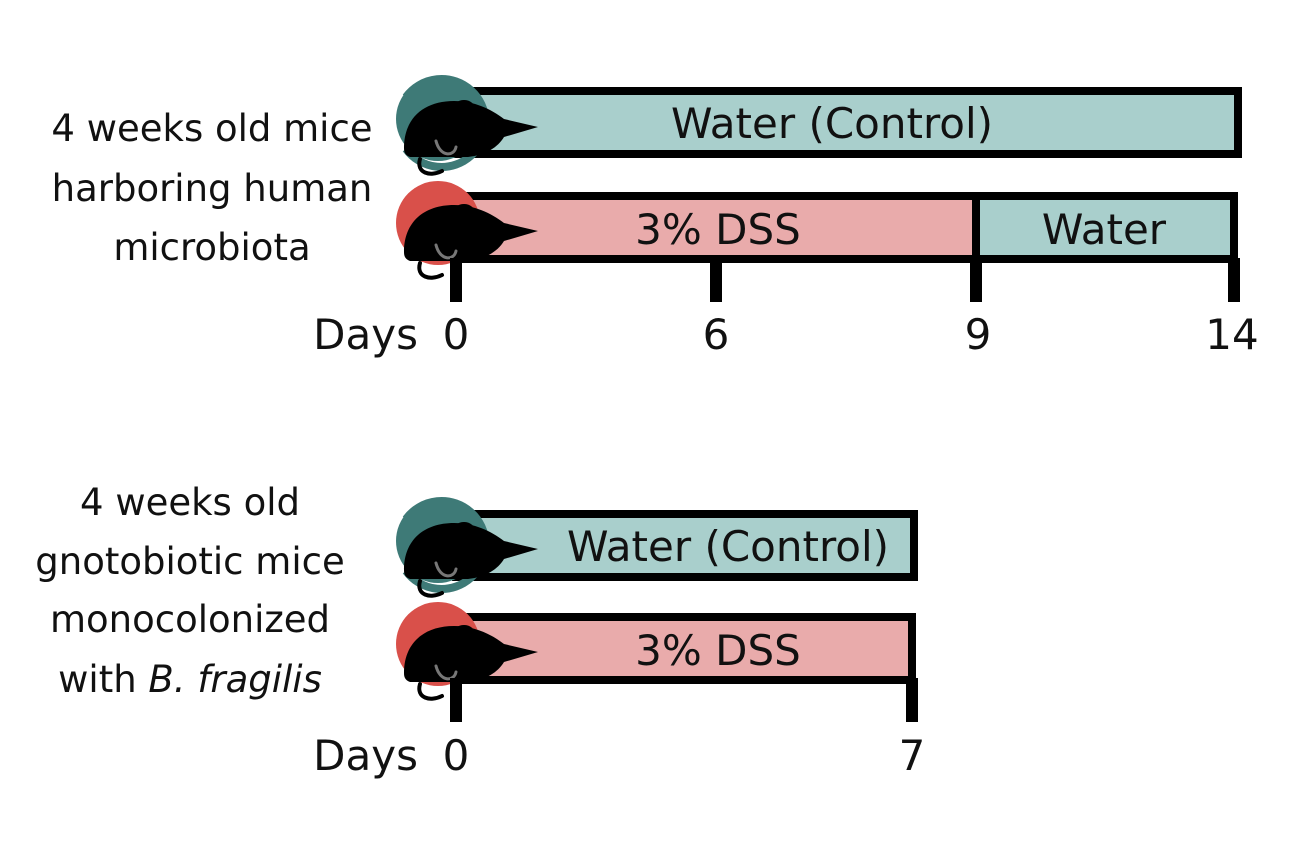 The width and height of the screenshot is (1294, 841). Describe the element at coordinates (211, 247) in the screenshot. I see `group-1-label-line-3: microbiota` at that location.